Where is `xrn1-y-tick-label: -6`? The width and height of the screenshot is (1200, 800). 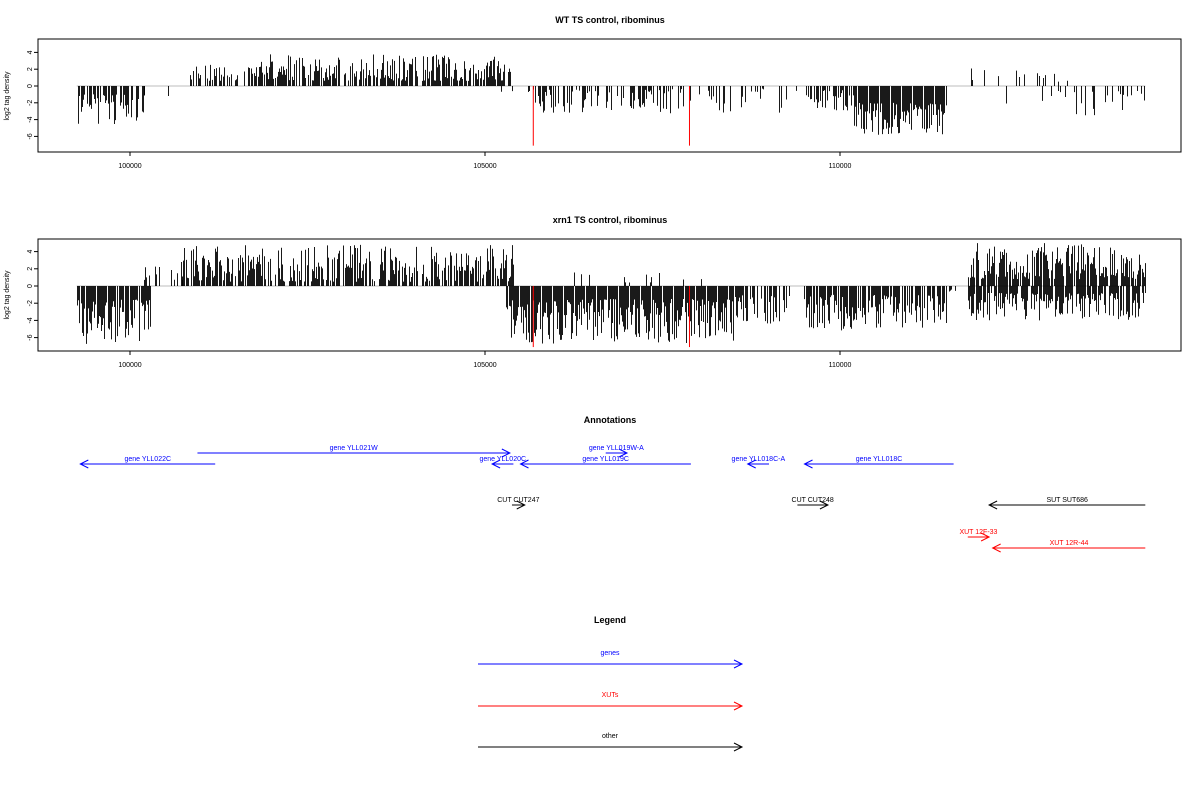 xrn1-y-tick-label: -6 is located at coordinates (30, 337).